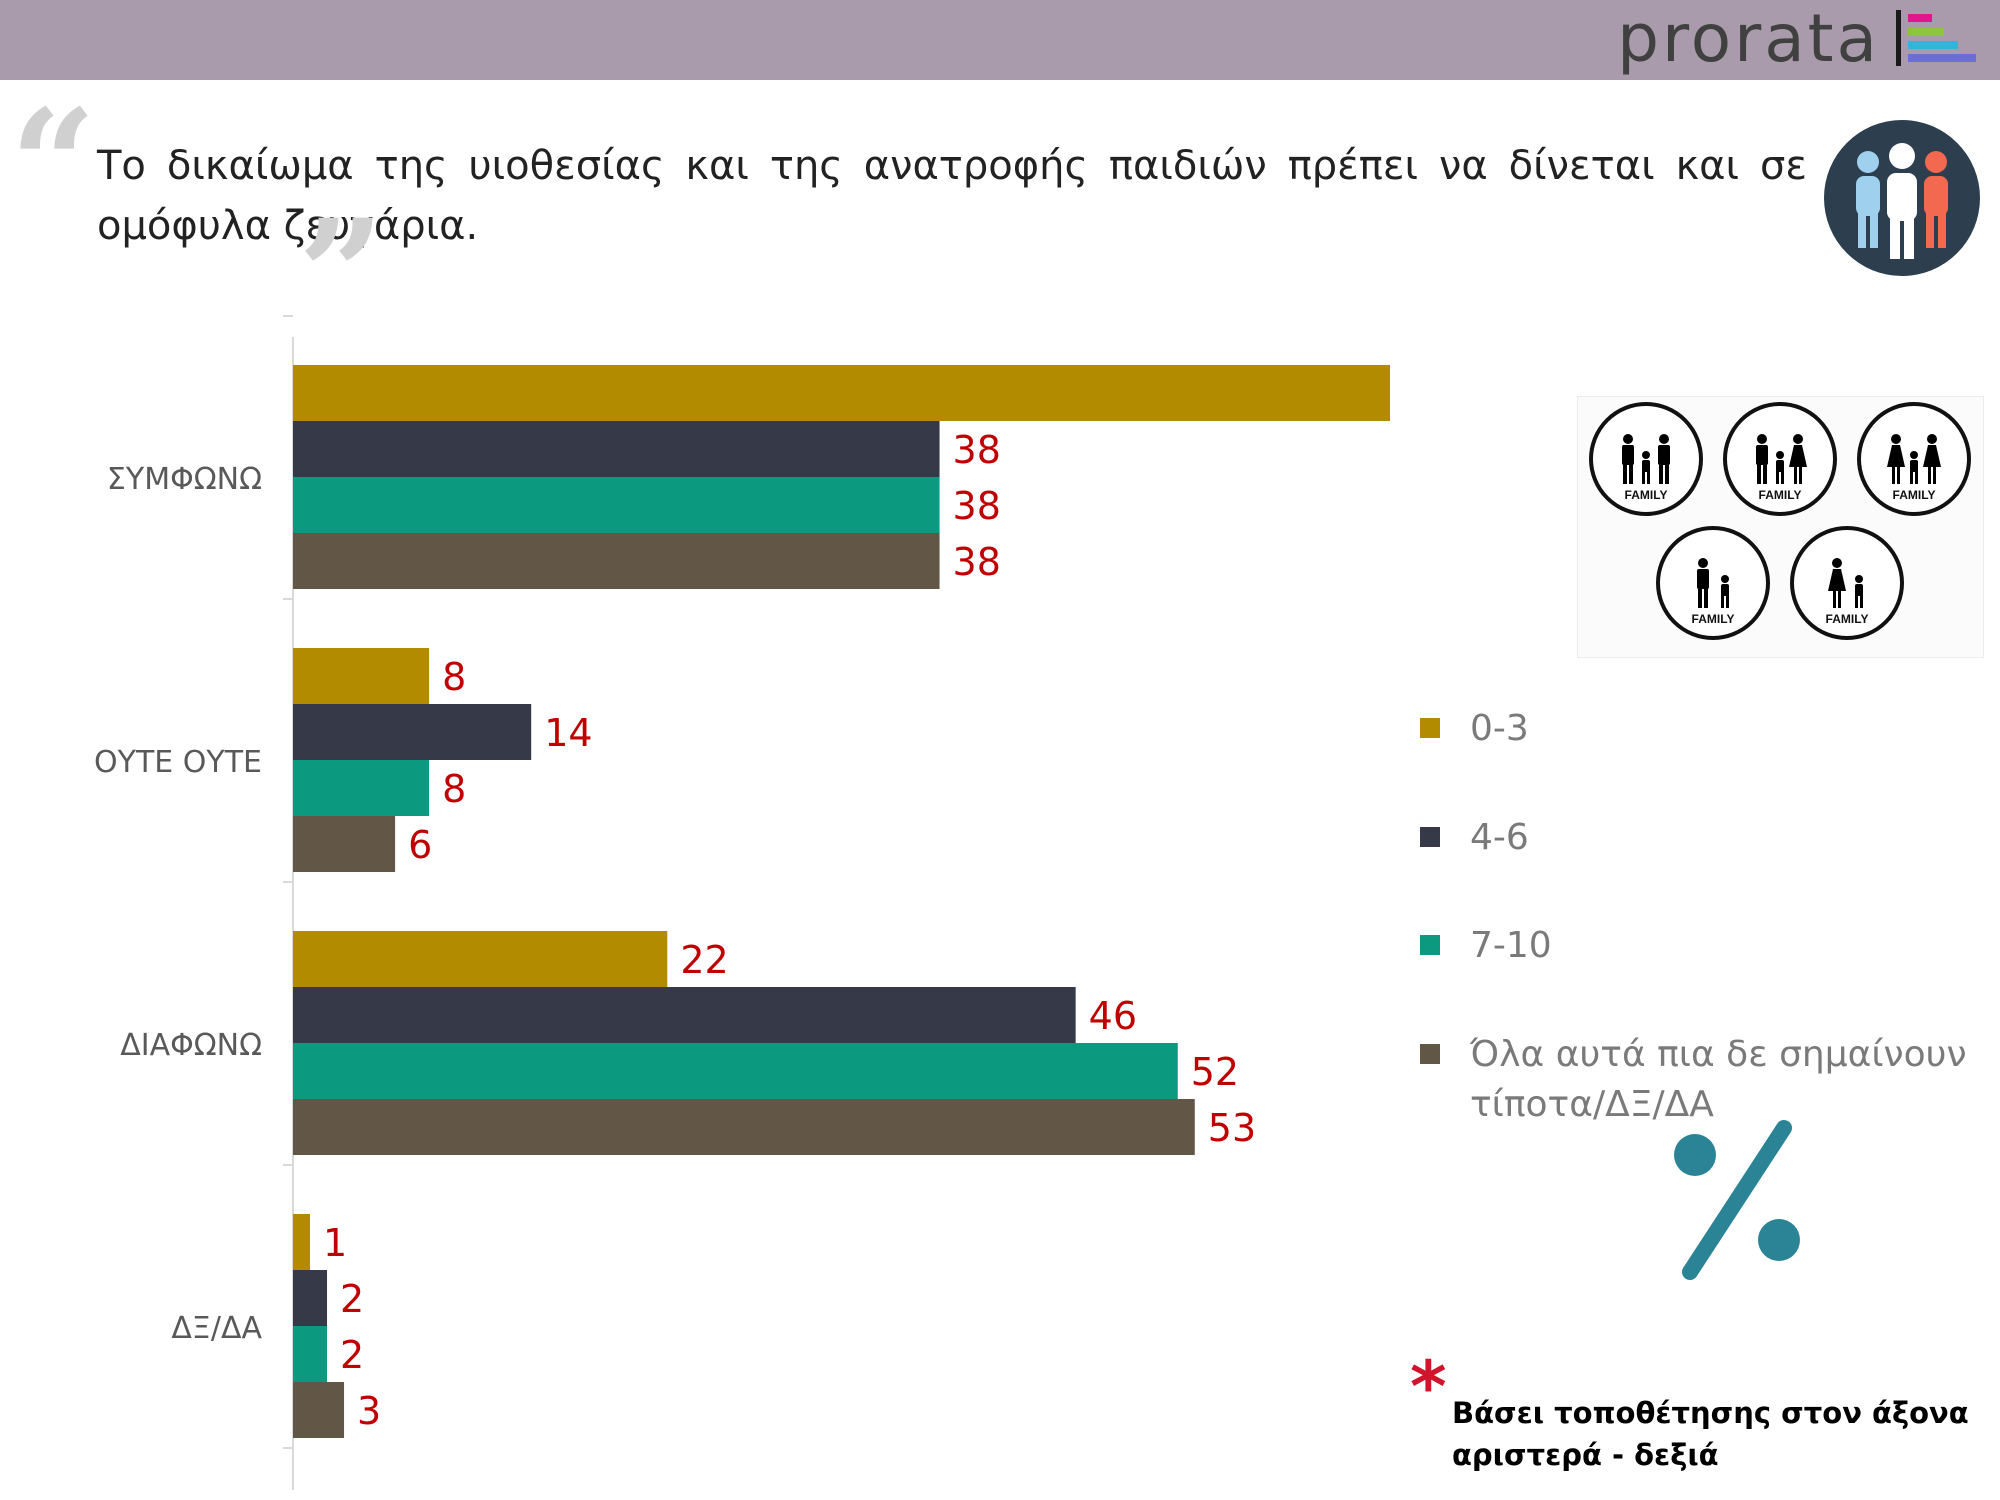  Describe the element at coordinates (1914, 459) in the screenshot. I see `family-two-women-icon: FAMILY` at that location.